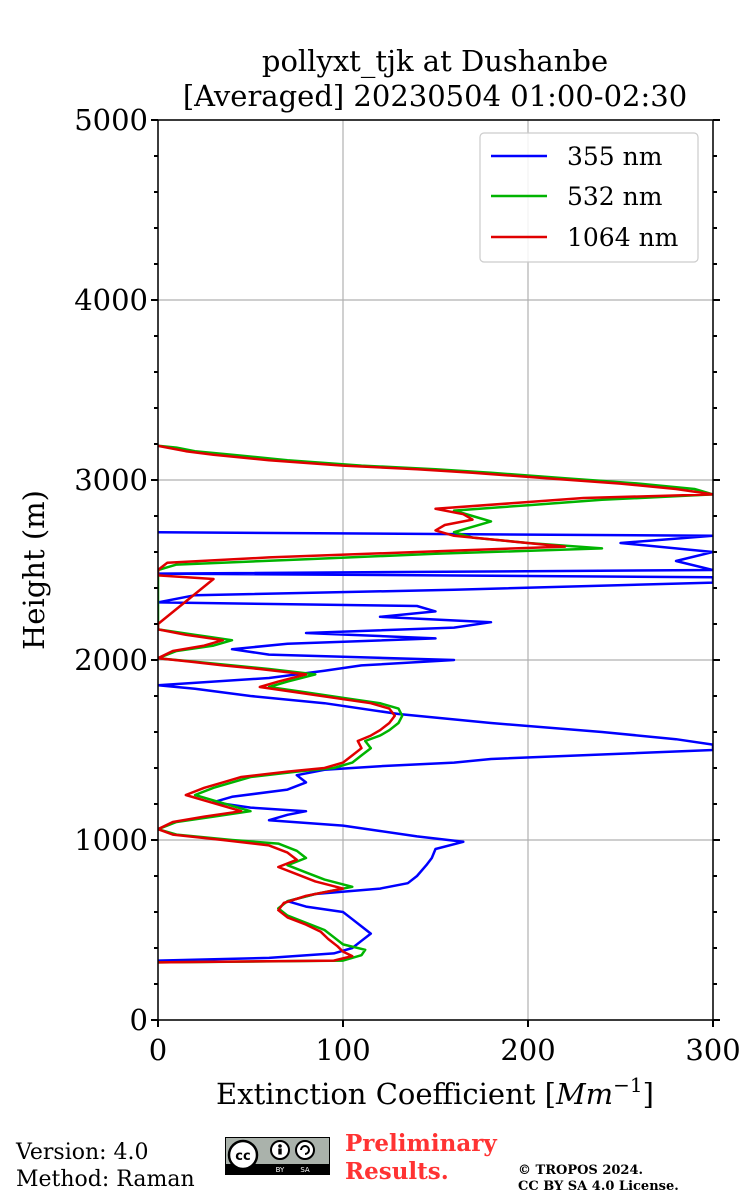 This screenshot has width=750, height=1200. I want to click on y-axis-label: Height (m), so click(34, 570).